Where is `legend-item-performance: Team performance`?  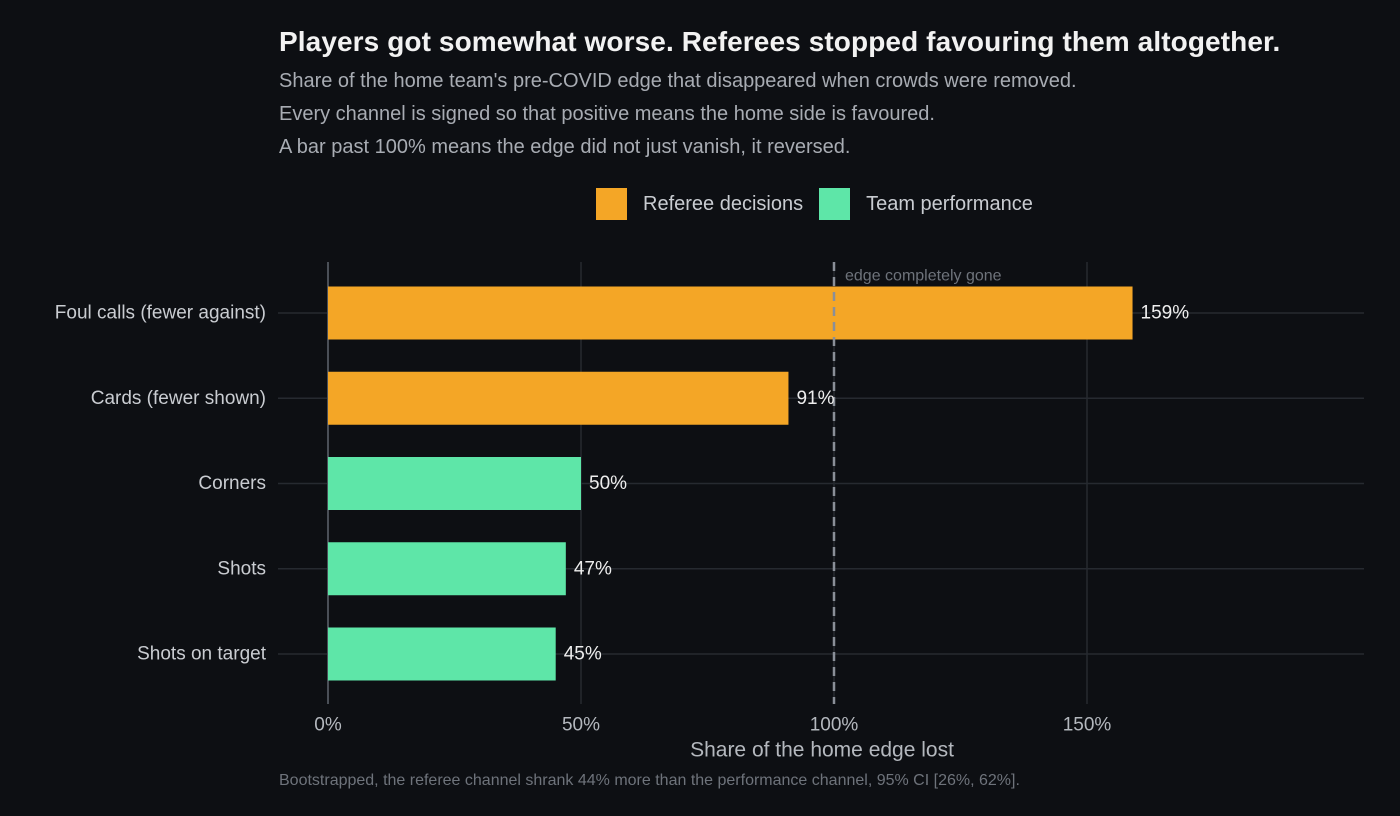
legend-item-performance: Team performance is located at coordinates (926, 204).